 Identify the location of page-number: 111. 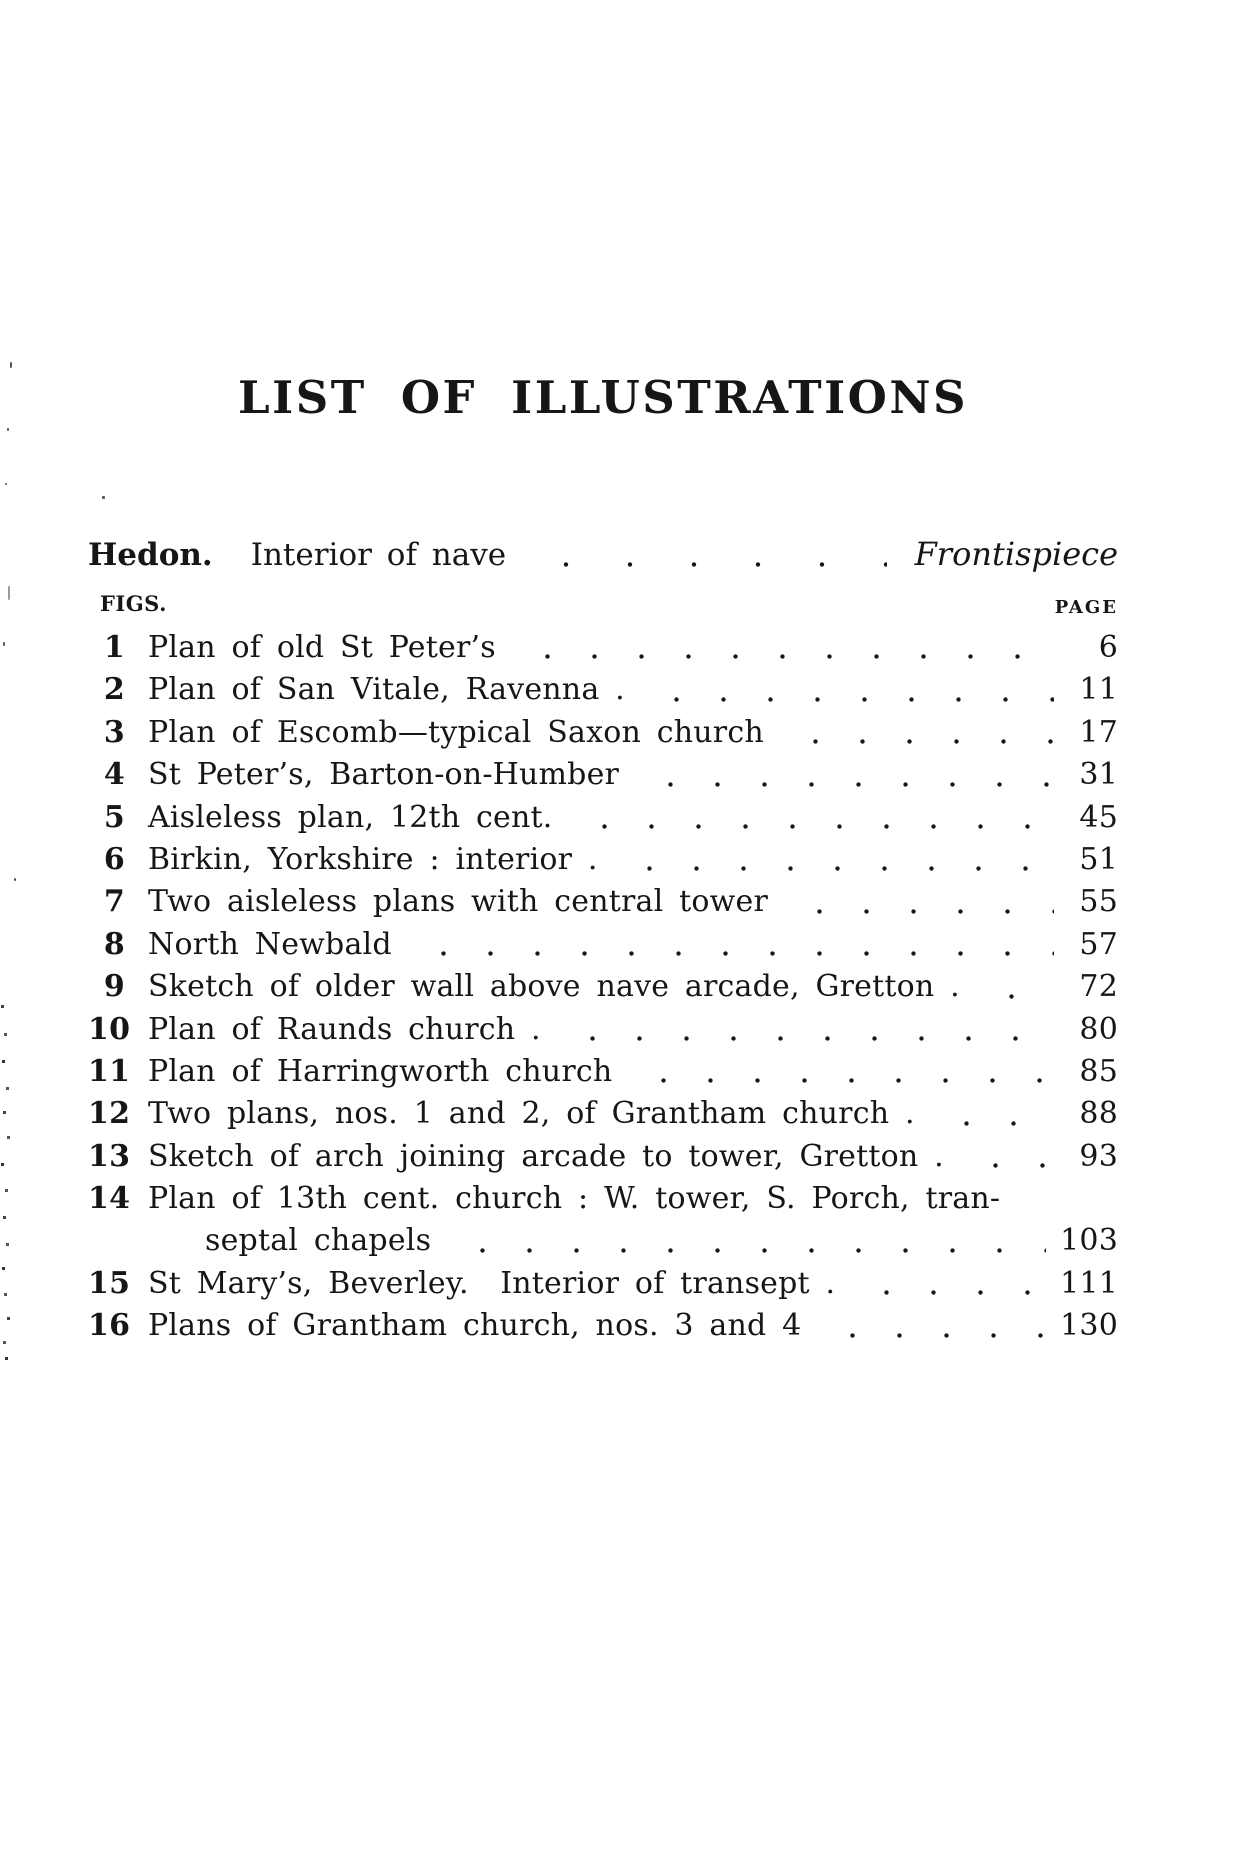
(1089, 1283).